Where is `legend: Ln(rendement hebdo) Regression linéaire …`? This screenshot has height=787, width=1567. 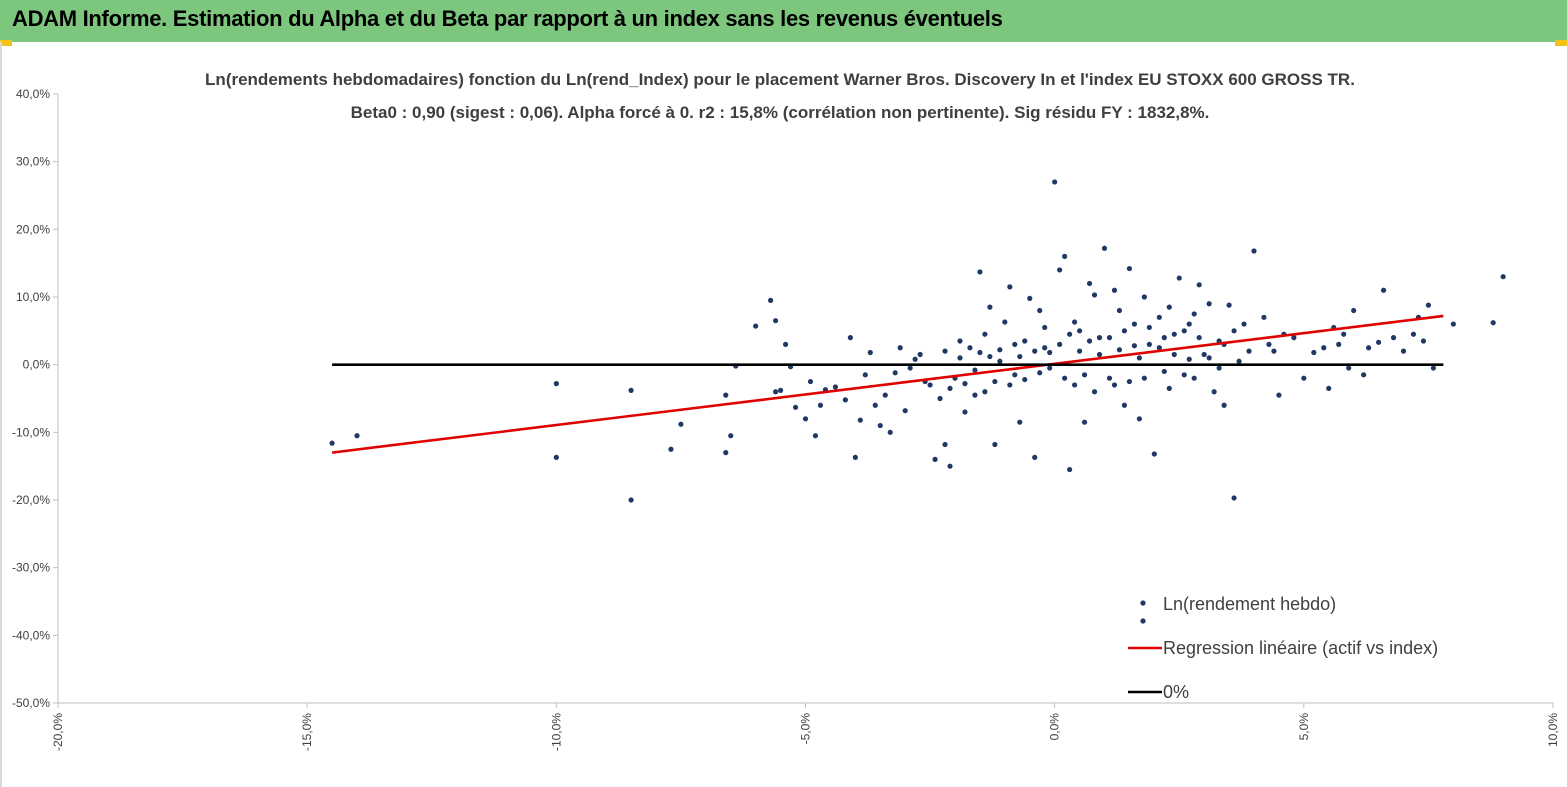
legend: Ln(rendement hebdo) Regression linéaire … is located at coordinates (1283, 648).